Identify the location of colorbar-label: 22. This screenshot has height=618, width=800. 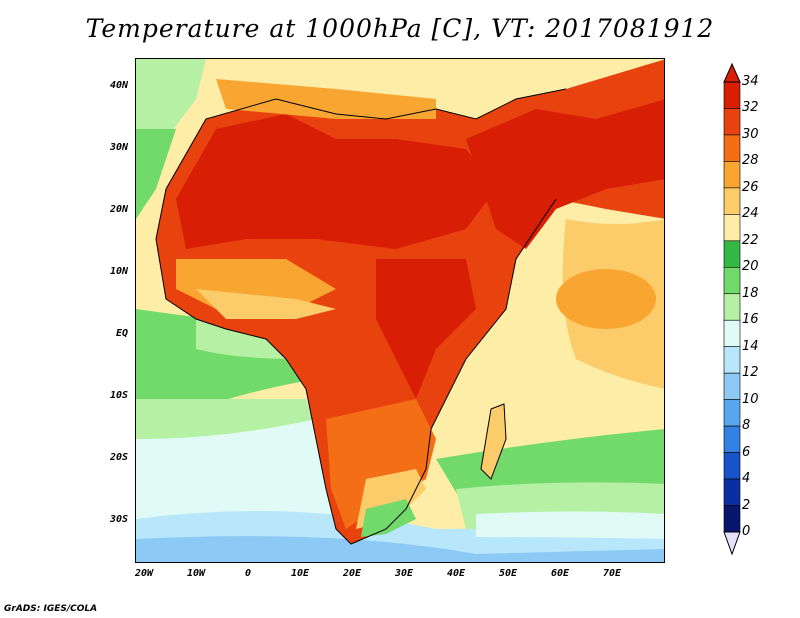
(750, 240).